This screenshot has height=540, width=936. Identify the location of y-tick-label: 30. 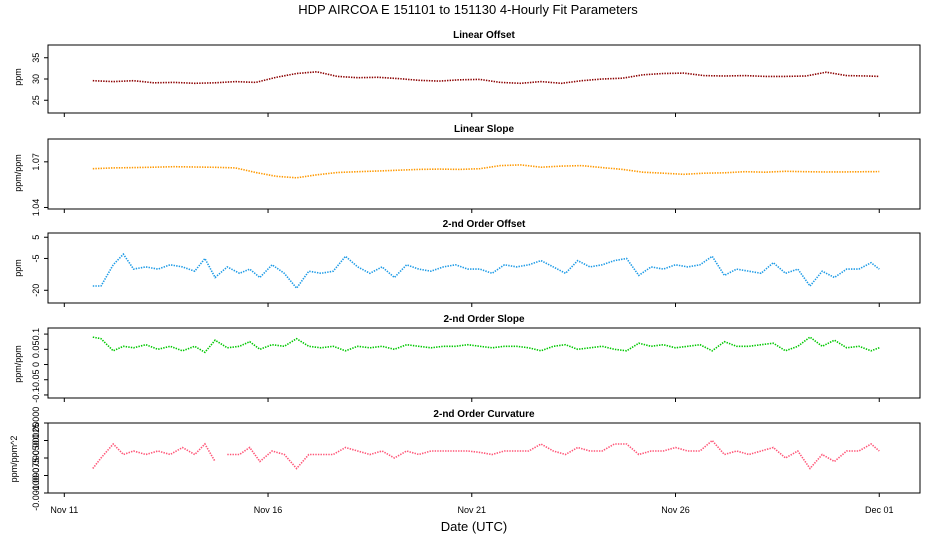
(36, 79).